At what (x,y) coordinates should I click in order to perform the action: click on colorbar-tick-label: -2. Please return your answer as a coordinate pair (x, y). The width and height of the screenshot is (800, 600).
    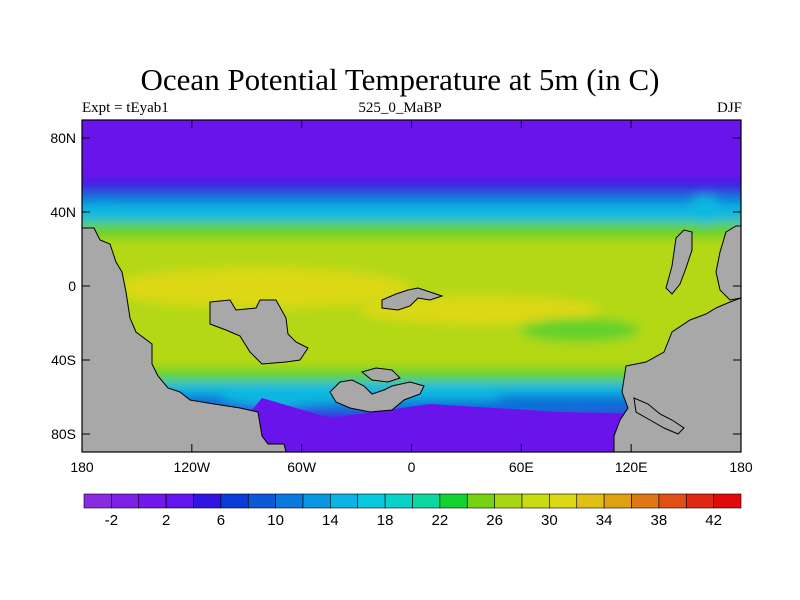
    Looking at the image, I should click on (111, 520).